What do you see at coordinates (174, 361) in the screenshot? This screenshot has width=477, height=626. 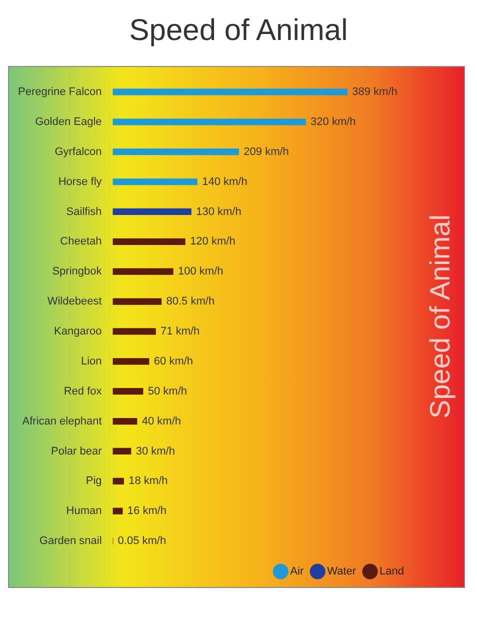 I see `data-label: 60 km/h` at bounding box center [174, 361].